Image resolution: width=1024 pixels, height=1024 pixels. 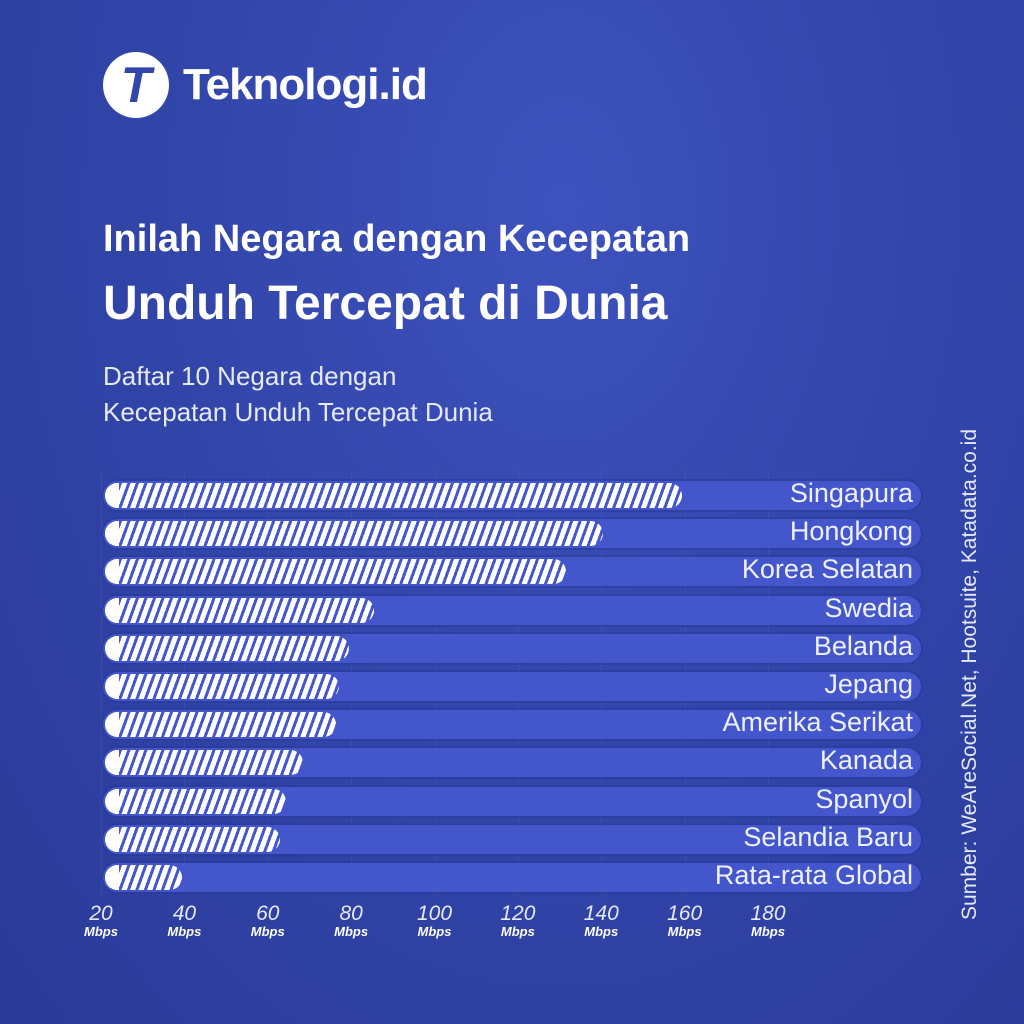 I want to click on x-tick-label: 160 Mbps, so click(x=685, y=920).